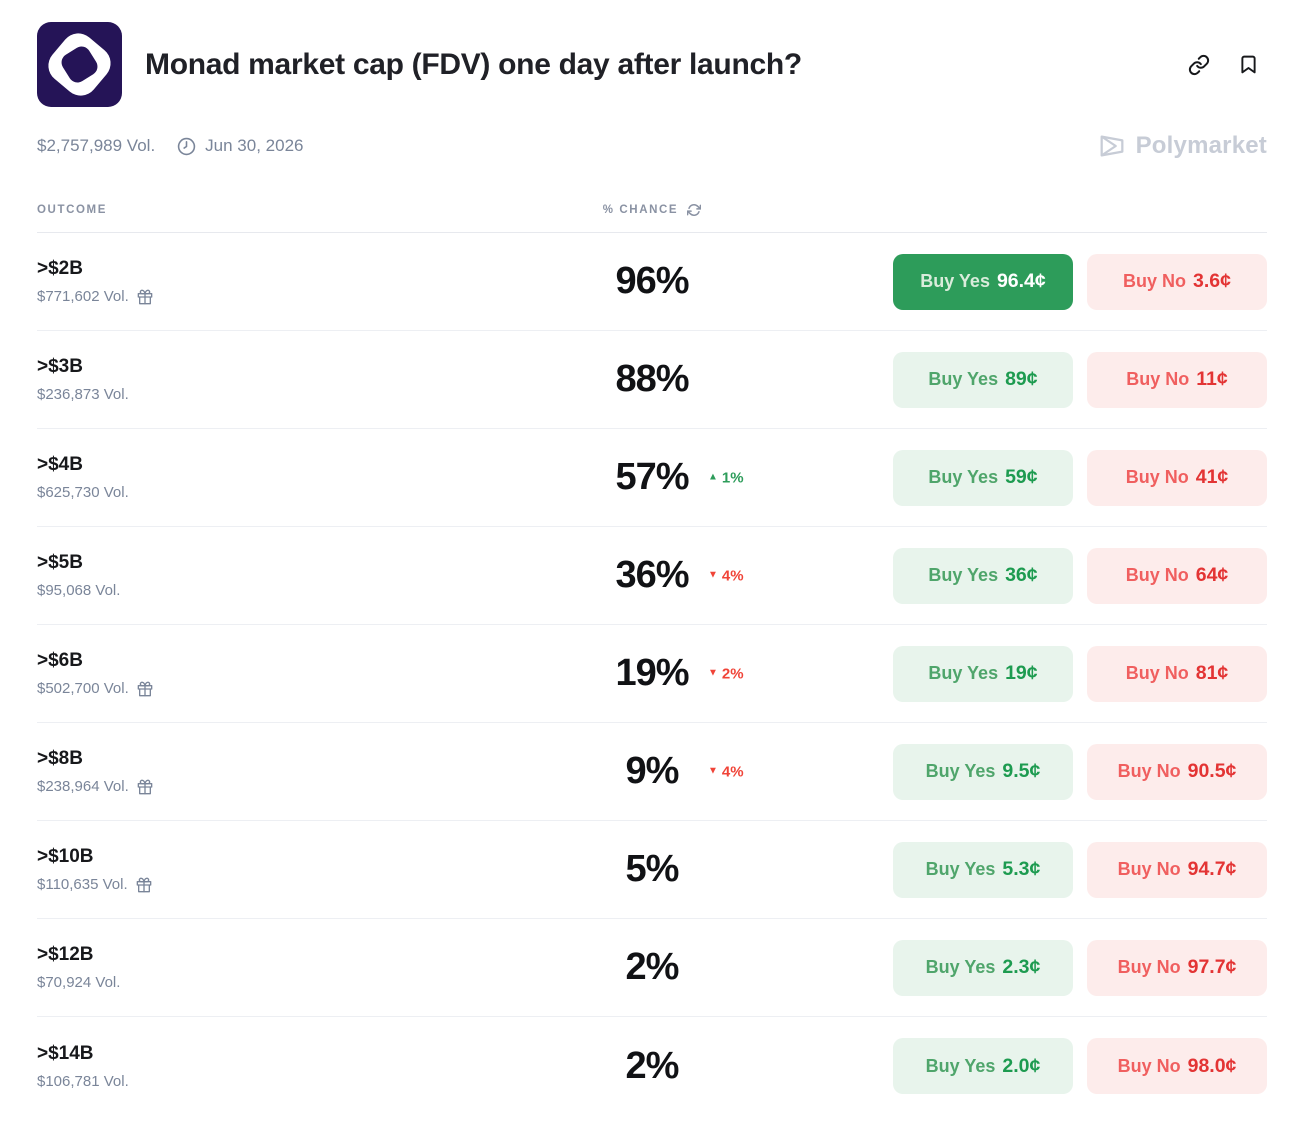 The image size is (1292, 1124). I want to click on polymarket-brand-label: Polymarket, so click(1201, 145).